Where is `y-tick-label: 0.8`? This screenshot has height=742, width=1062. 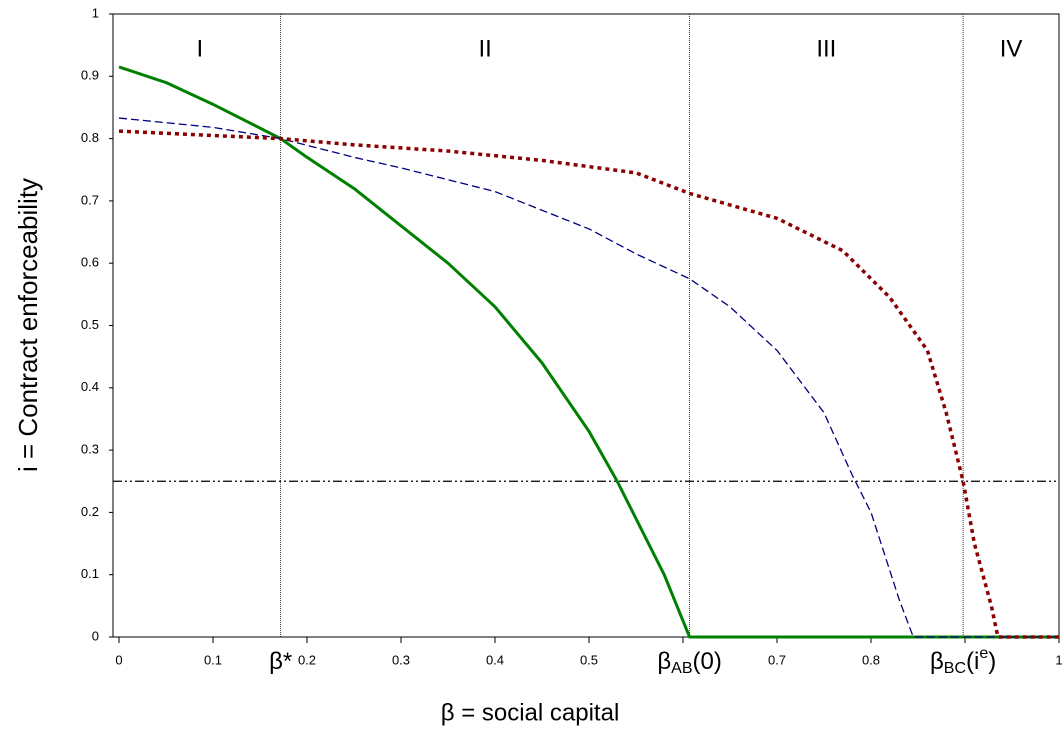 y-tick-label: 0.8 is located at coordinates (90, 137).